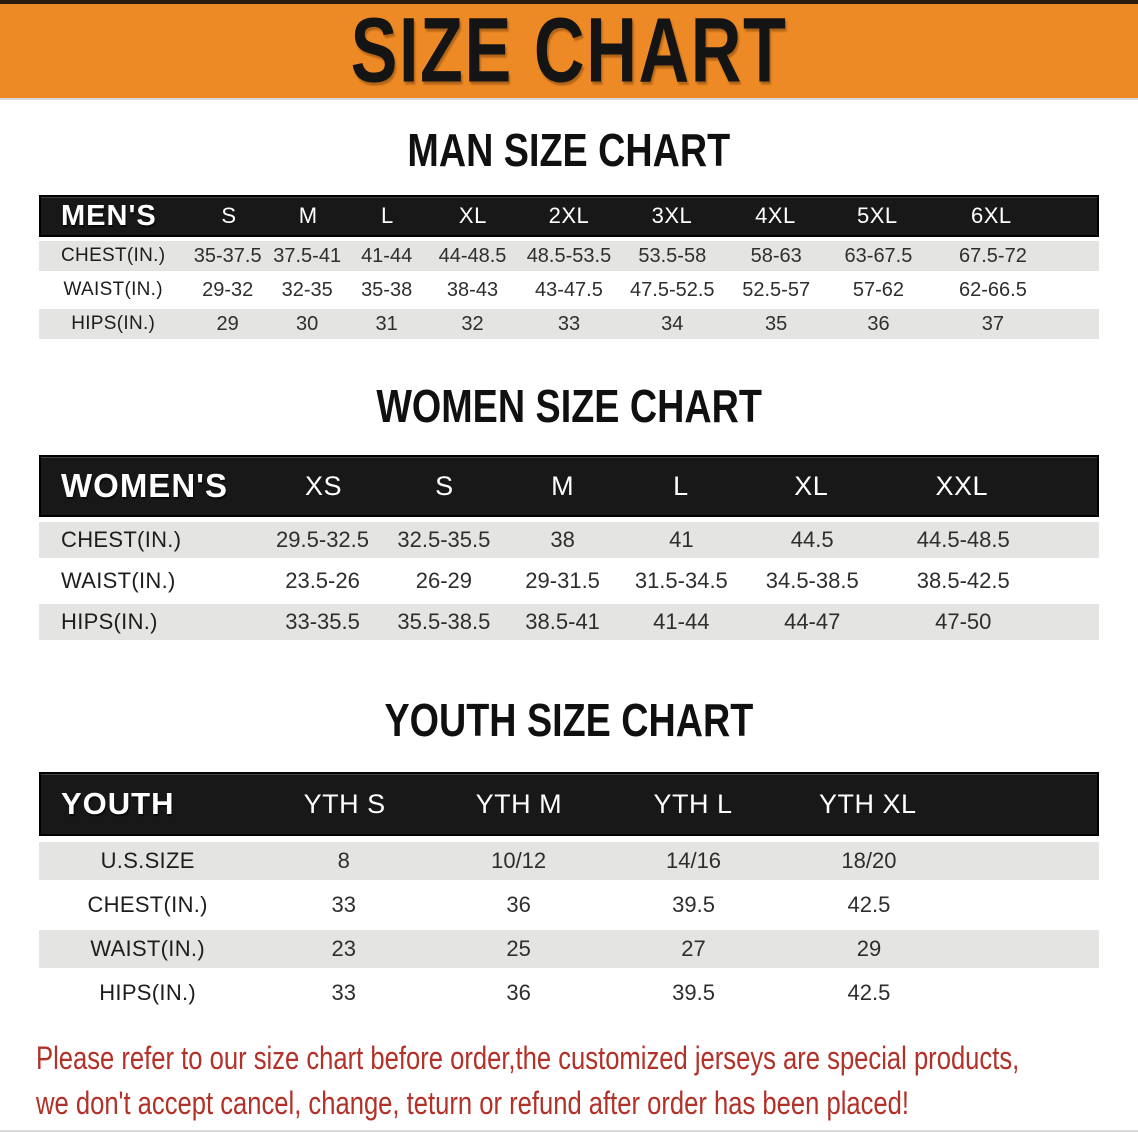 This screenshot has width=1138, height=1132. What do you see at coordinates (991, 215) in the screenshot?
I see `size-column-header: 6XL` at bounding box center [991, 215].